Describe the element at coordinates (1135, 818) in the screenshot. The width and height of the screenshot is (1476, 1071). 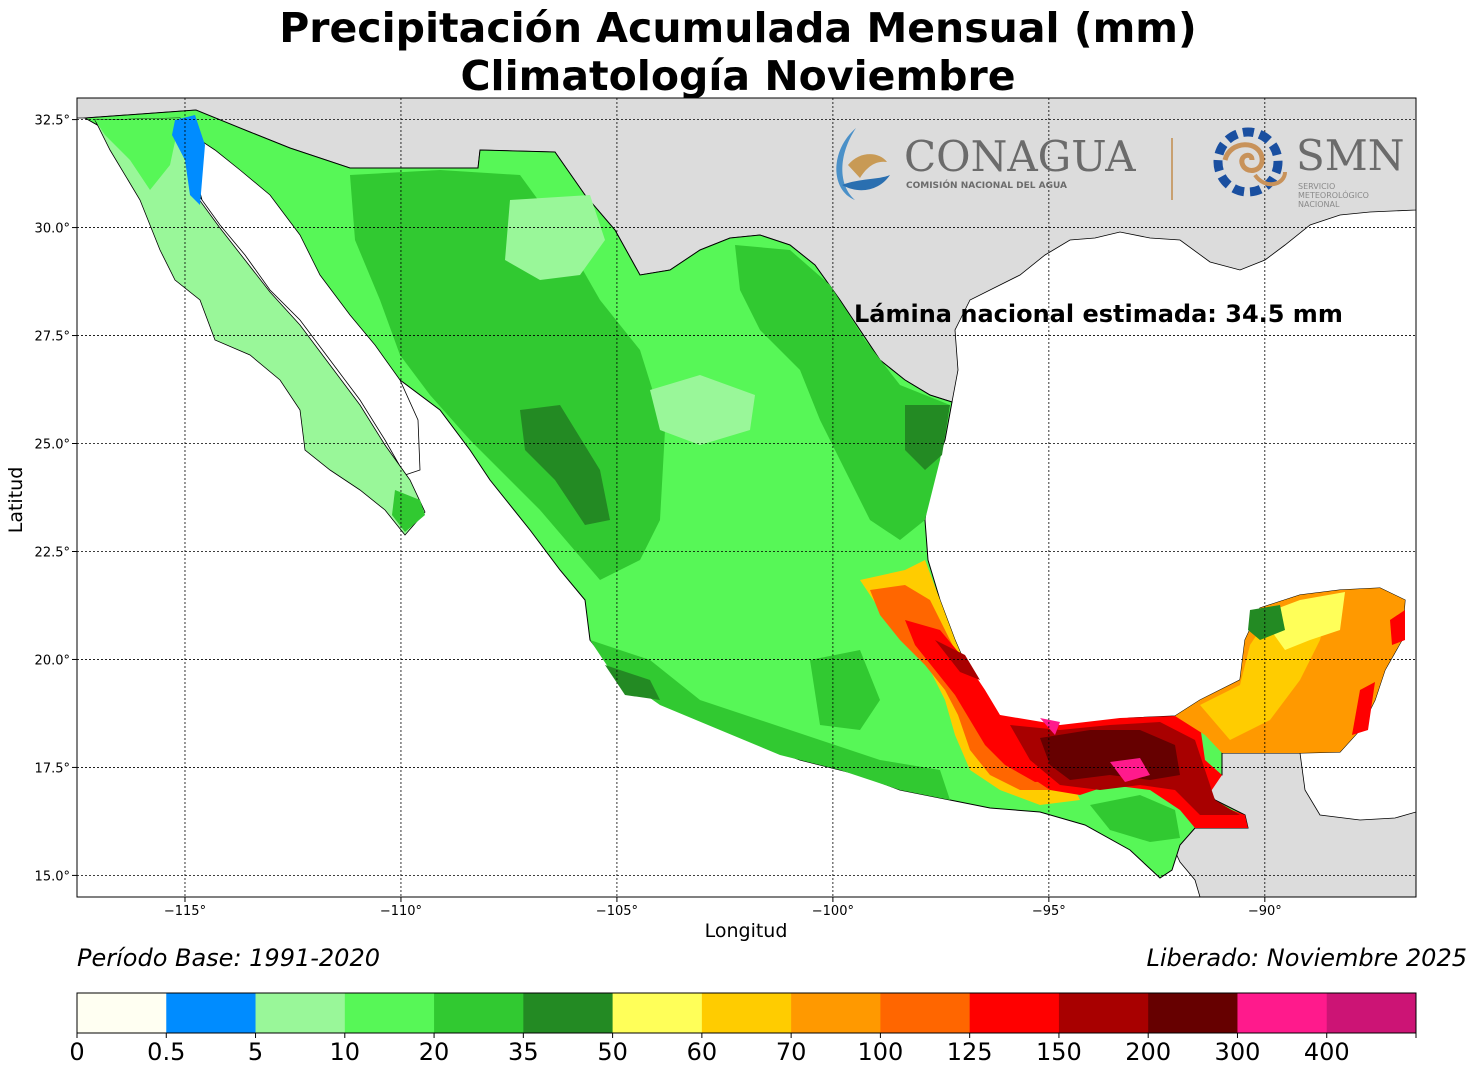
I see `chiapas-green` at that location.